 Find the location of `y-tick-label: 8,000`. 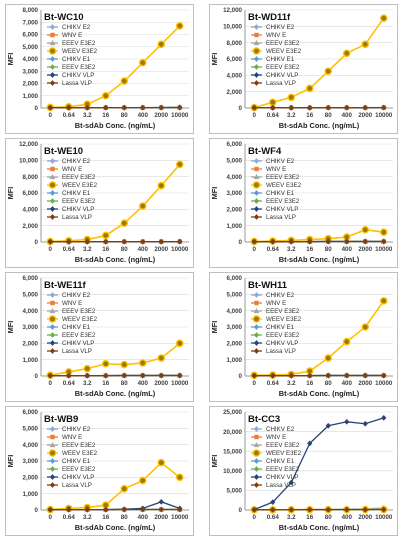

y-tick-label: 8,000 is located at coordinates (235, 43).